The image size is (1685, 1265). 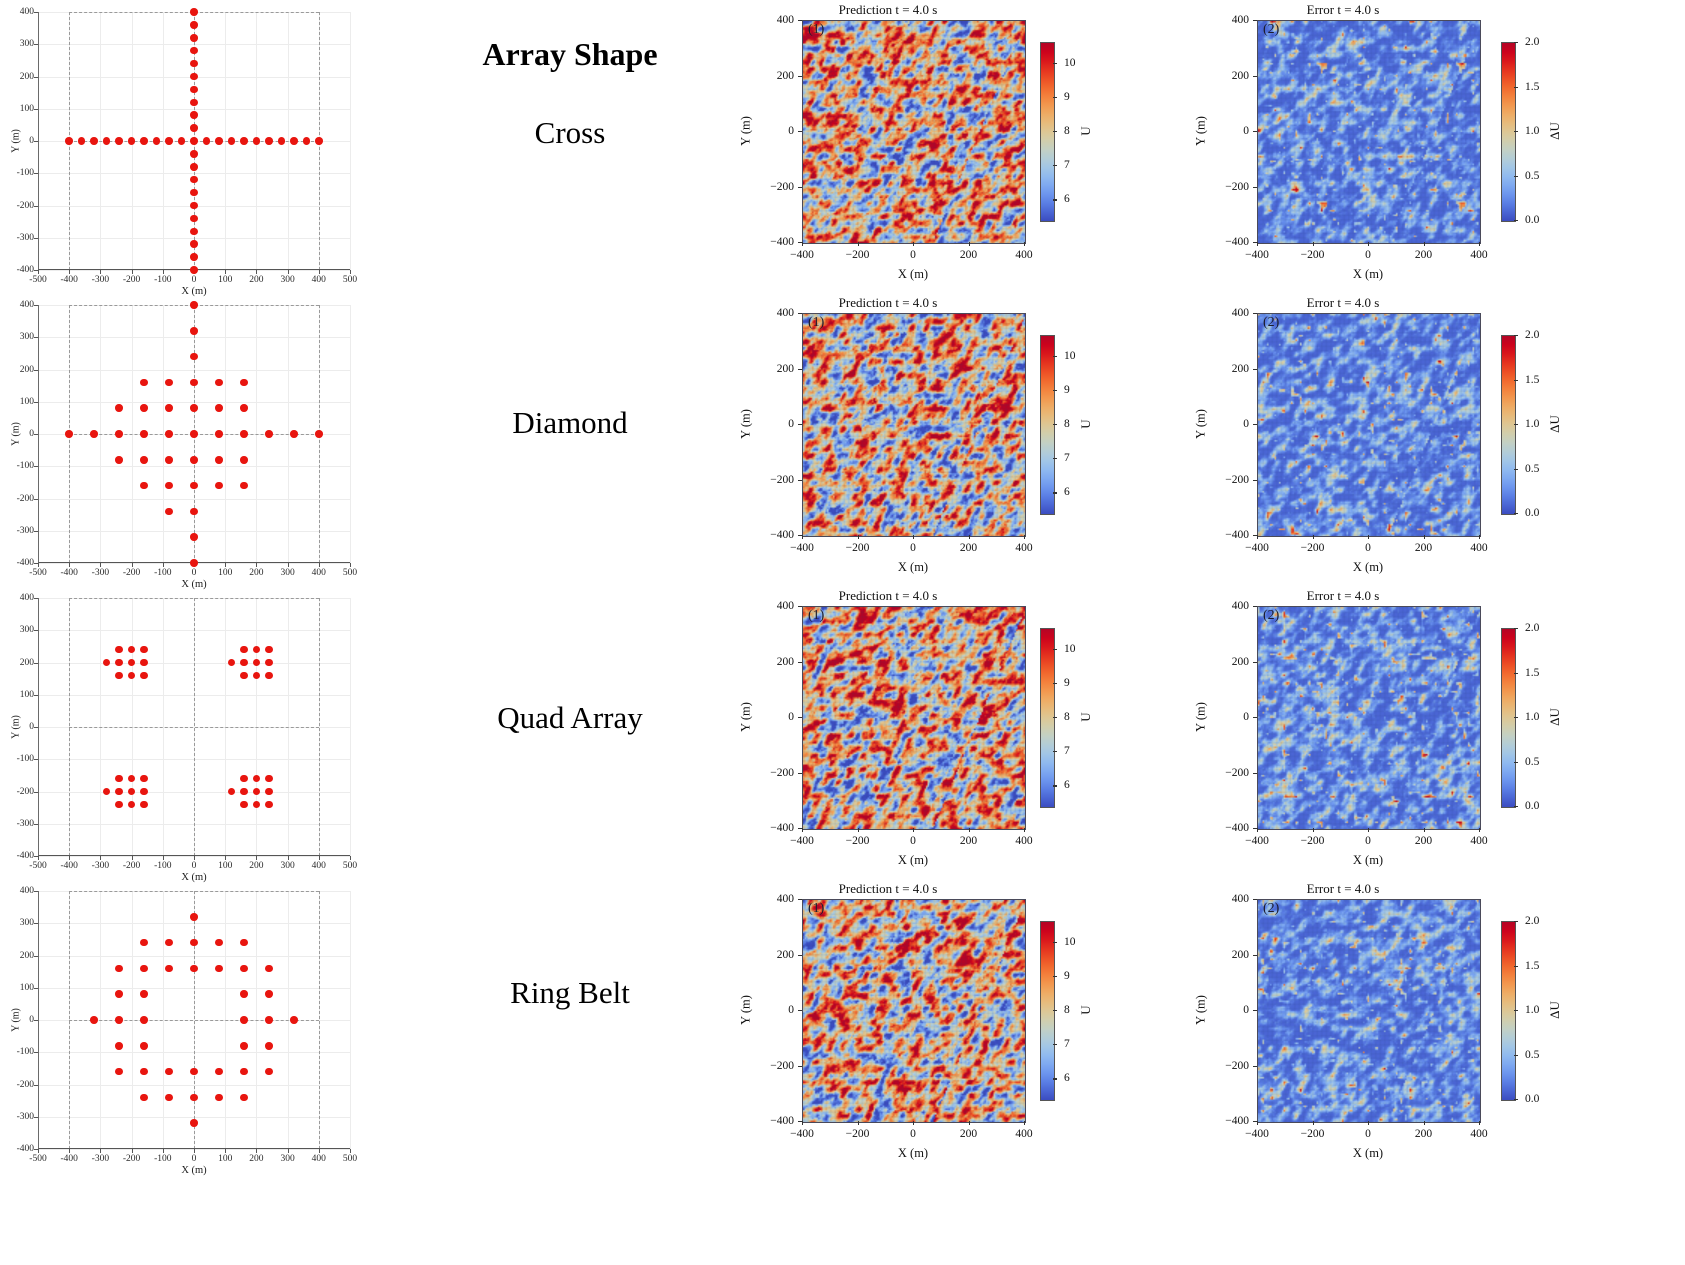 I want to click on row-label-quad-array: Quad Array, so click(x=570, y=717).